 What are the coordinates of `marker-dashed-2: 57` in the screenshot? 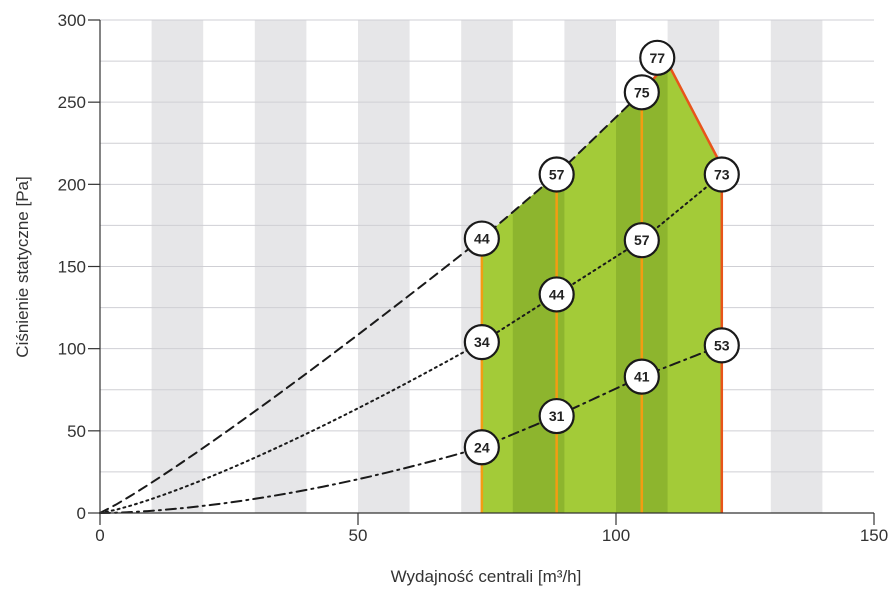 It's located at (556, 174).